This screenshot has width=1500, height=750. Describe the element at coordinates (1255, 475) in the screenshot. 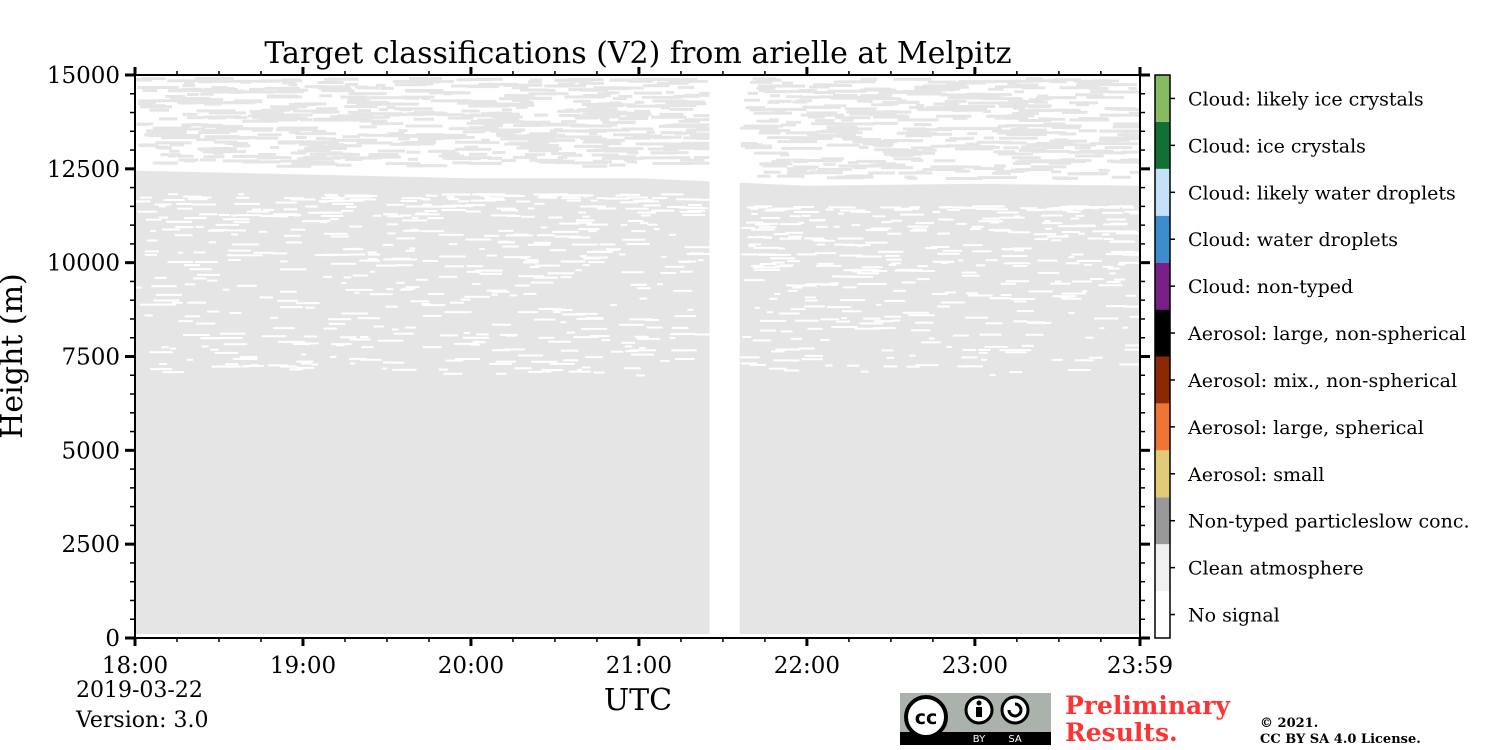

I see `legend-label: Aerosol: small` at that location.